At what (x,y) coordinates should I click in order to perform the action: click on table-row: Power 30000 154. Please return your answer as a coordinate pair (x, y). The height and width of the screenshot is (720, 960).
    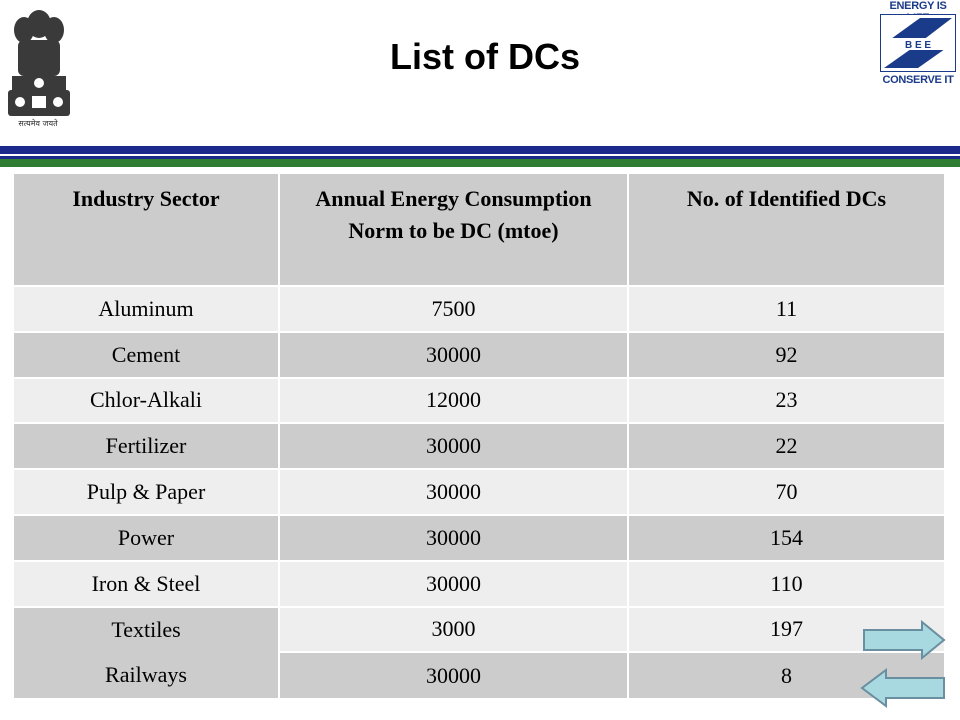
    Looking at the image, I should click on (479, 537).